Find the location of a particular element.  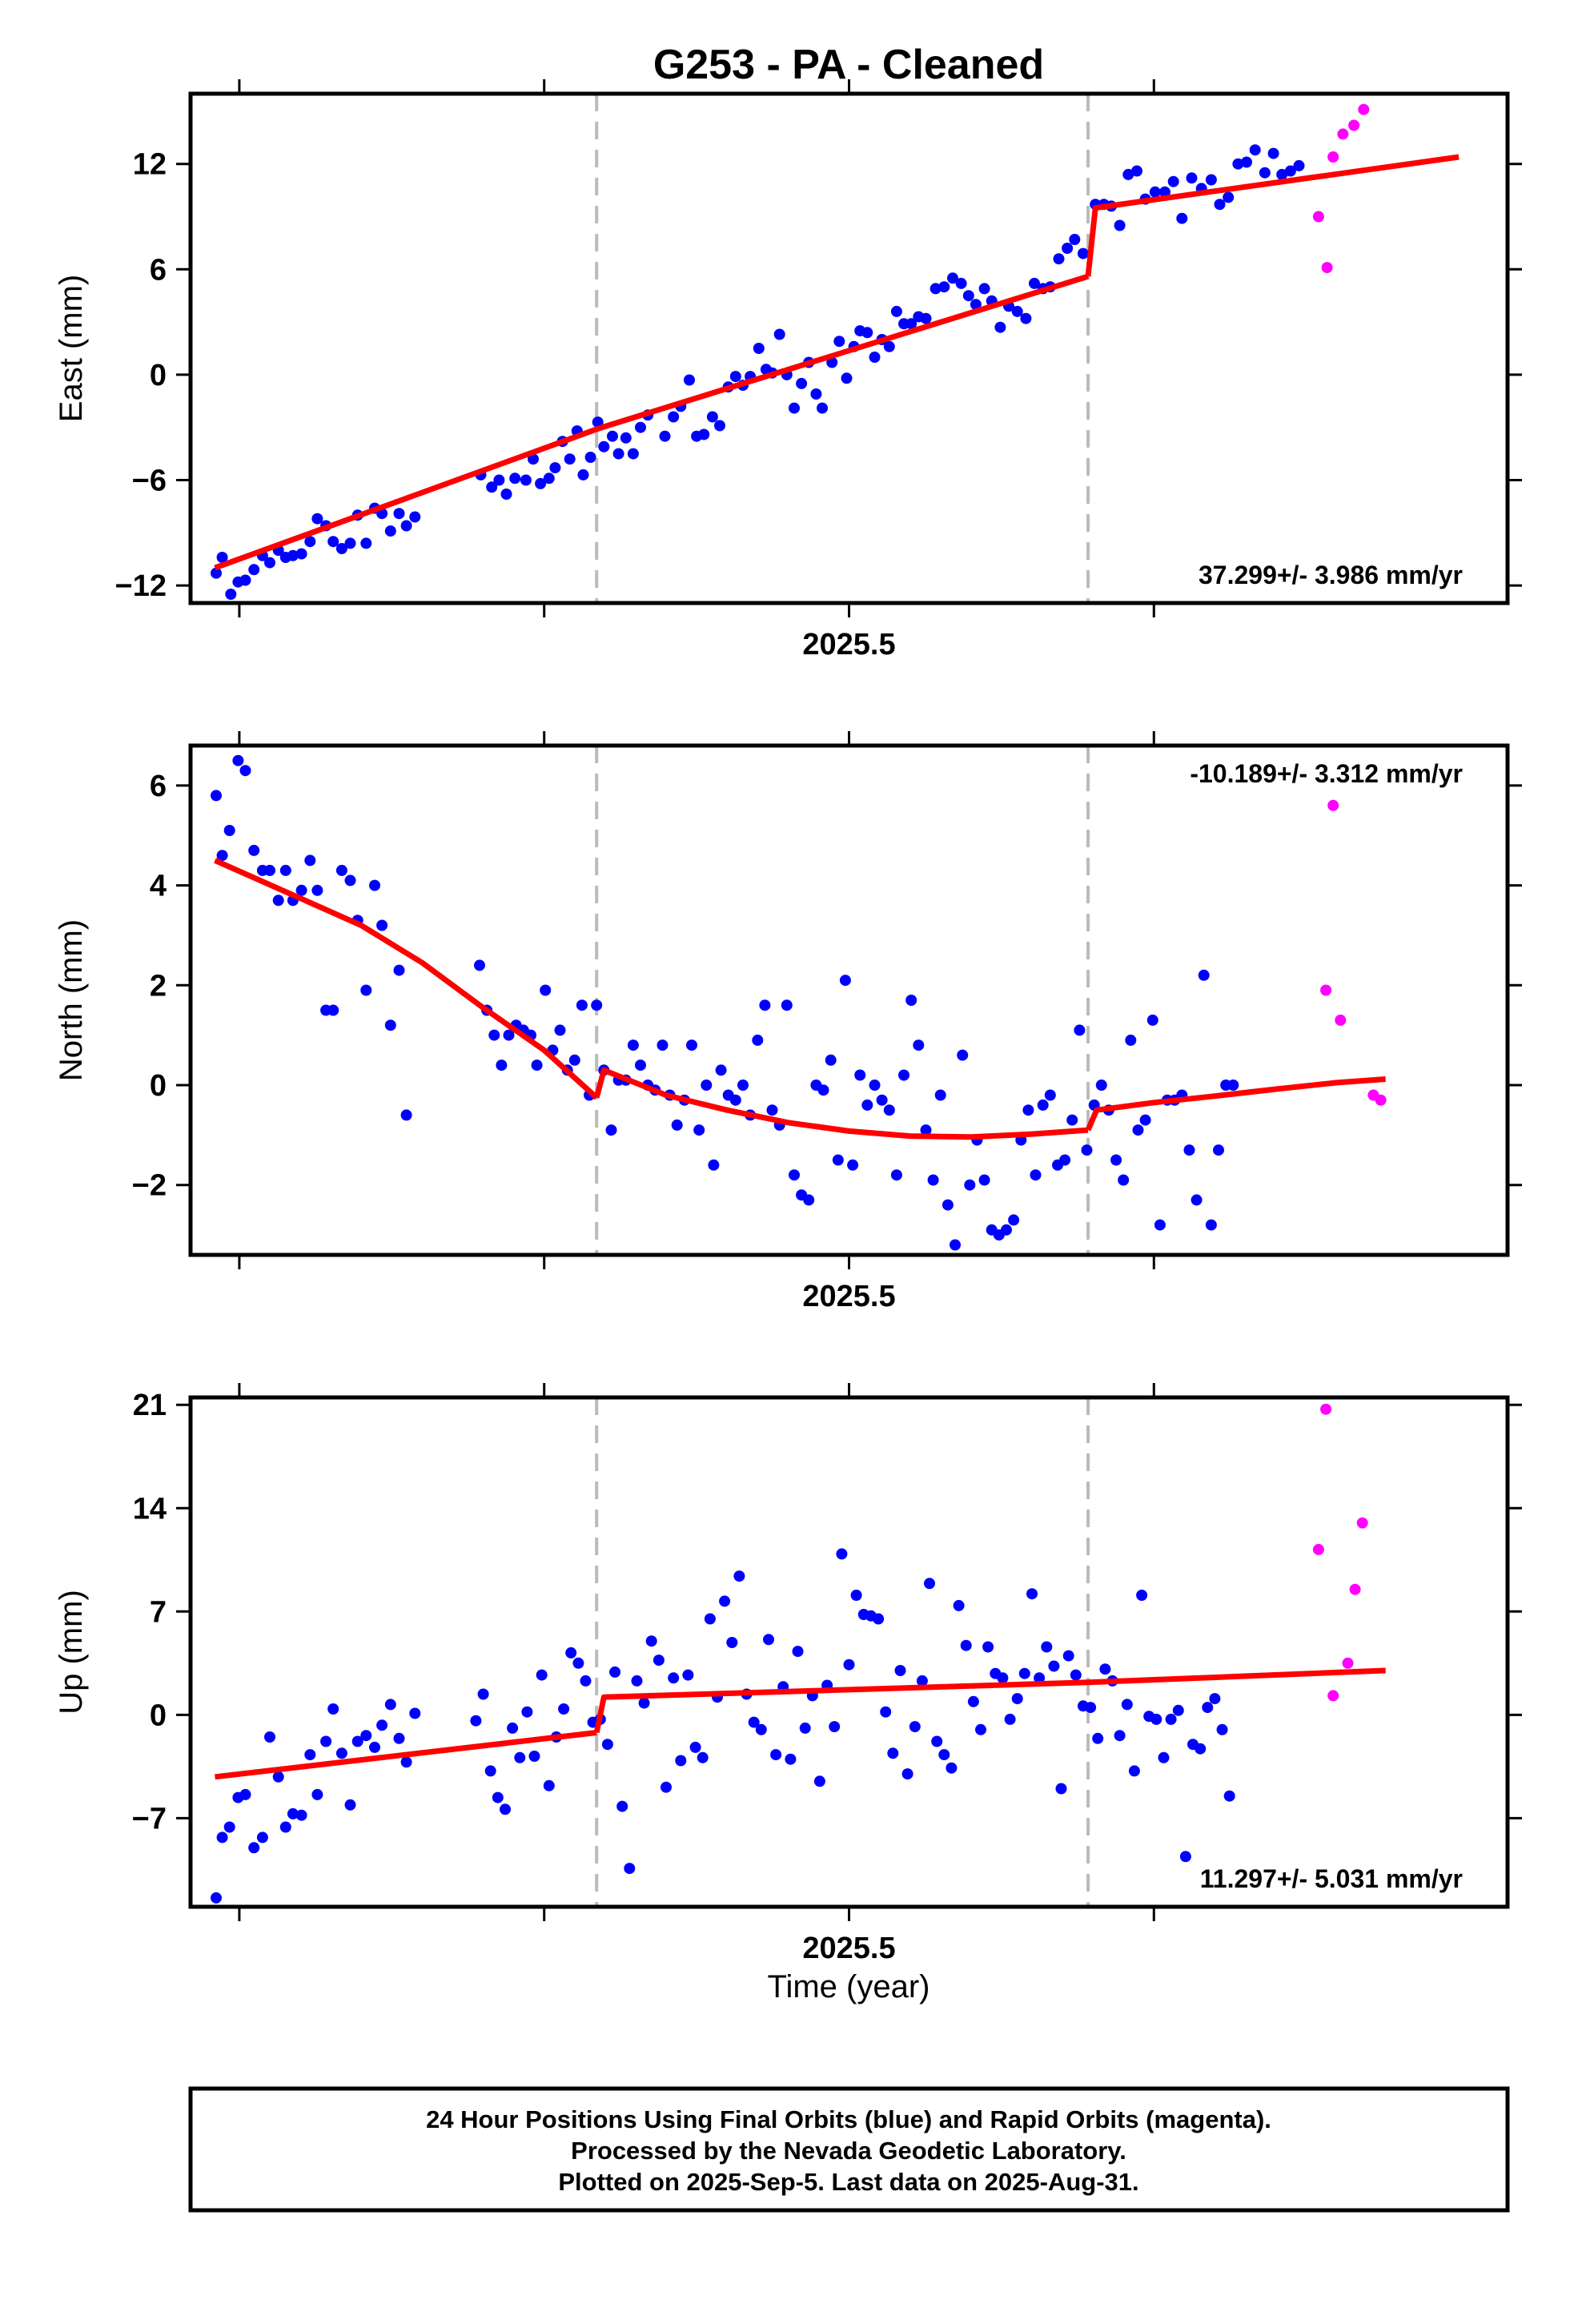

y-tick-label: 12 is located at coordinates (150, 165).